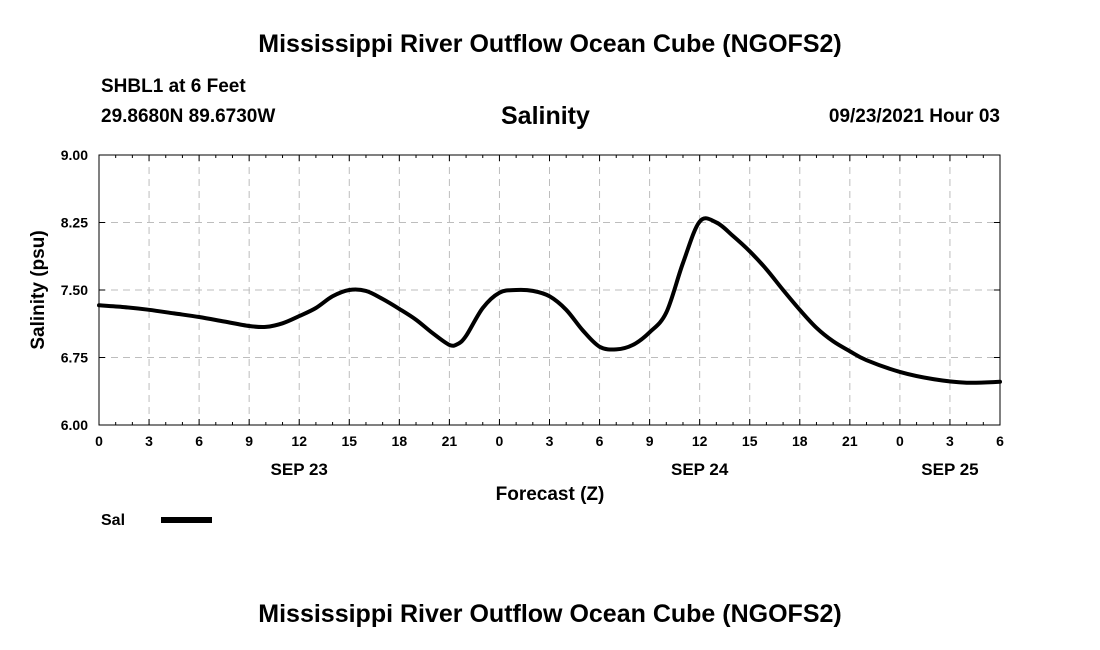 This screenshot has width=1100, height=650. What do you see at coordinates (74, 358) in the screenshot?
I see `y-tick-label: 6.75` at bounding box center [74, 358].